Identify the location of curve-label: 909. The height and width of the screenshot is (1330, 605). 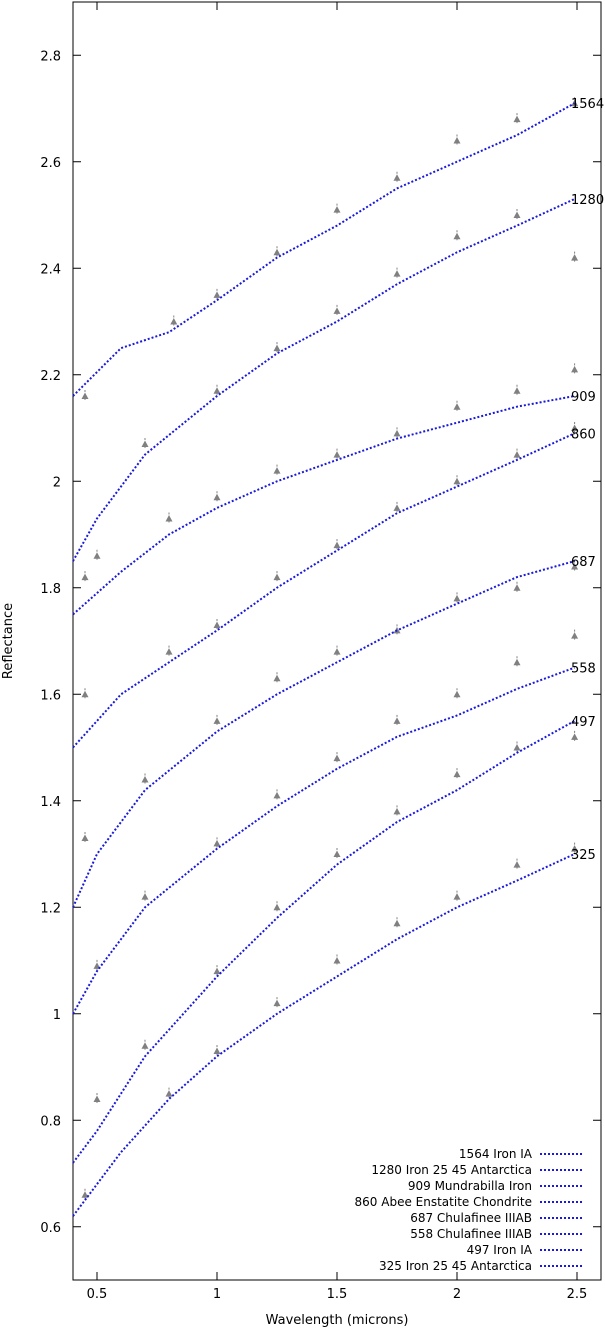
(583, 397).